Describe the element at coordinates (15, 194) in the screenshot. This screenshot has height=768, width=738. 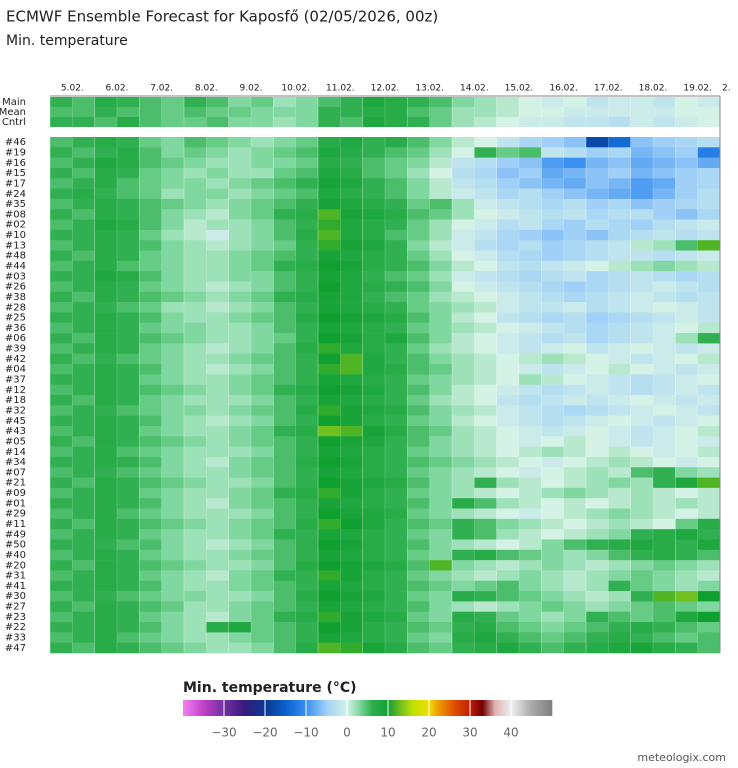
I see `row-label: #24` at that location.